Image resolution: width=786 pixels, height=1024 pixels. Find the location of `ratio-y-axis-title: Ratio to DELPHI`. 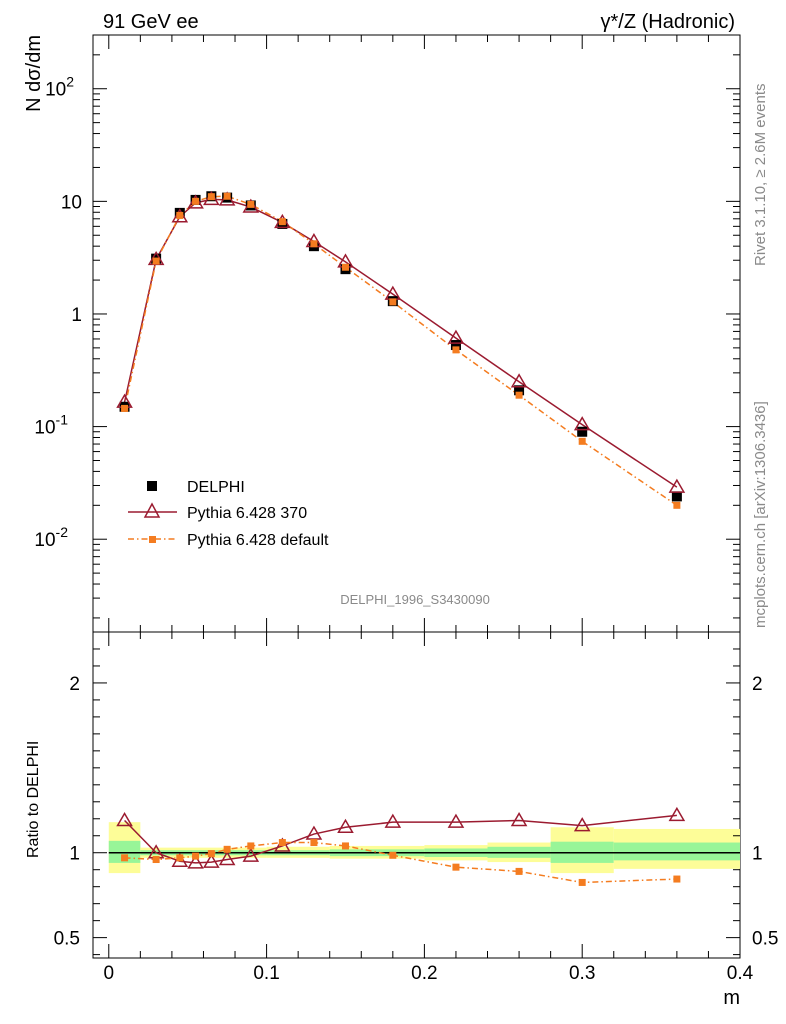

ratio-y-axis-title: Ratio to DELPHI is located at coordinates (33, 799).